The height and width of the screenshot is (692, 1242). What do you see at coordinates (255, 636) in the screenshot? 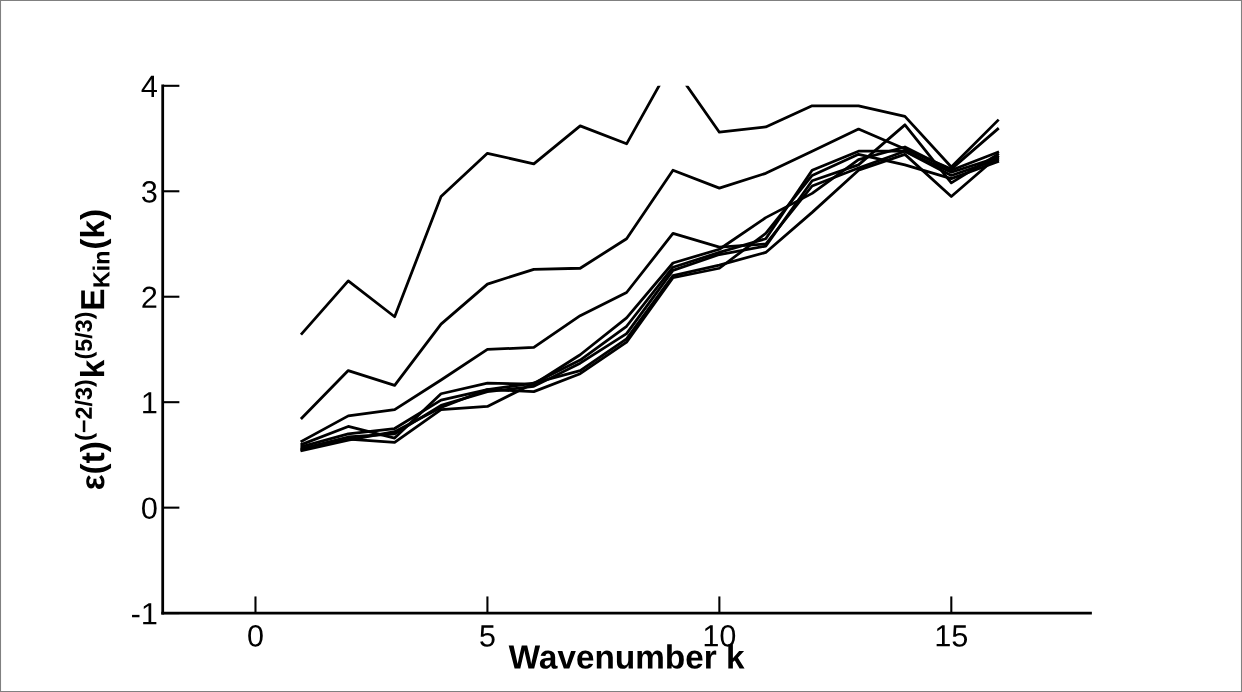
I see `x-tick-label: 0` at bounding box center [255, 636].